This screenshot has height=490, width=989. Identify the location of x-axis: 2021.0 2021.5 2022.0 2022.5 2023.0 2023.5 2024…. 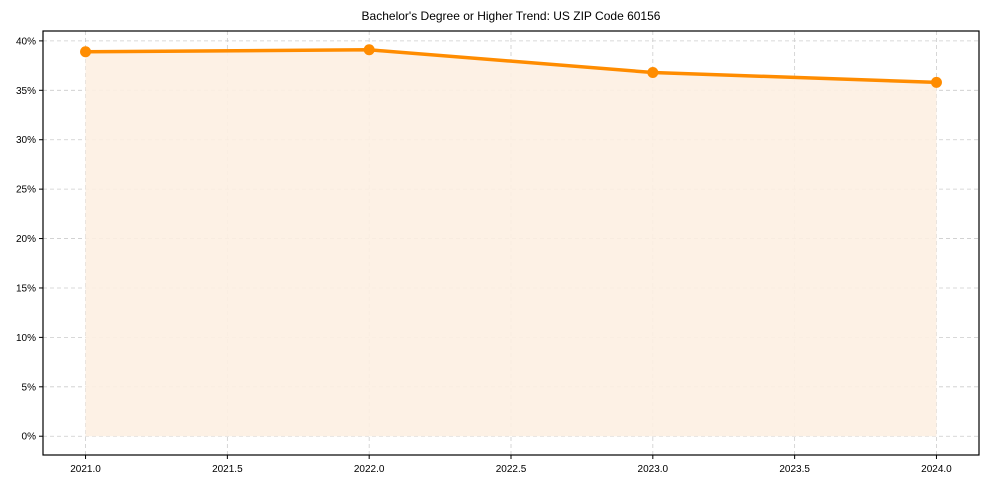
(511, 465).